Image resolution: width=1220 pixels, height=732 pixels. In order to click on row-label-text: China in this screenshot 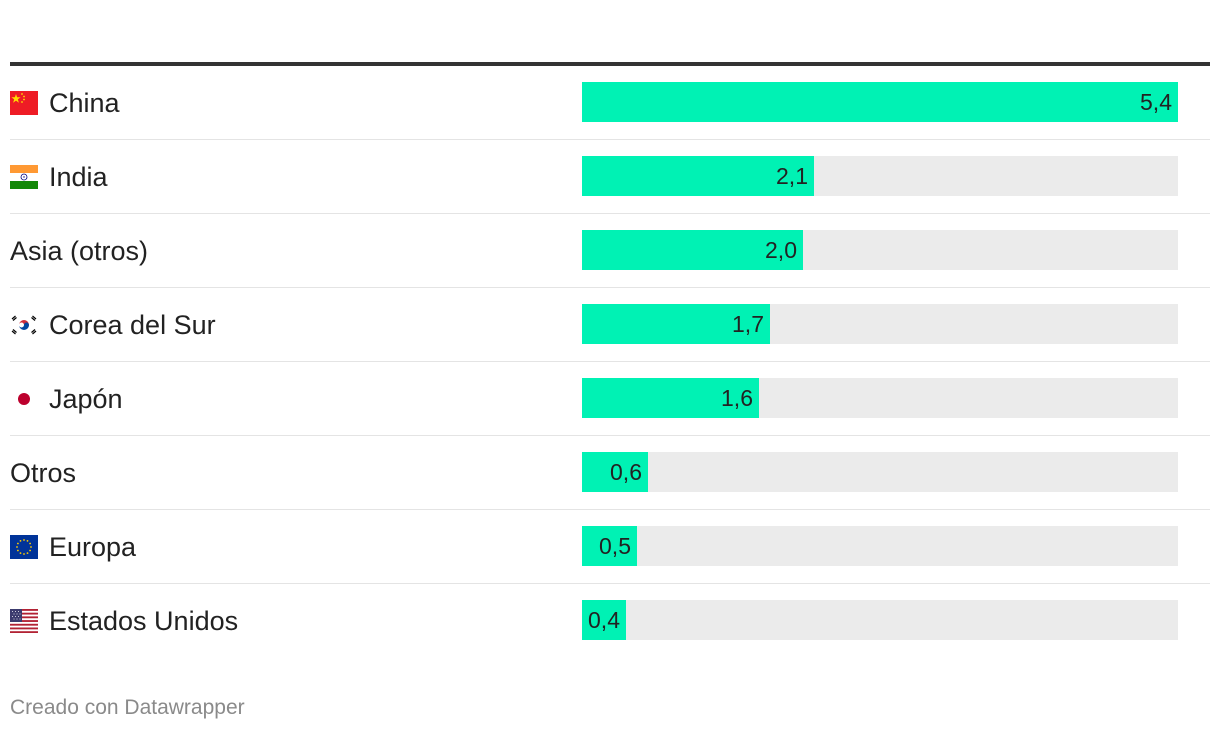, I will do `click(84, 102)`.